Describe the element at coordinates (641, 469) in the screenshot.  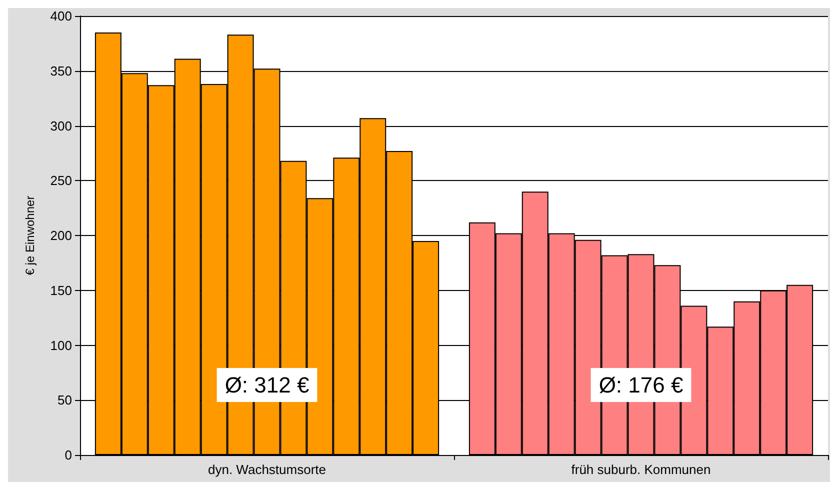
I see `x-tick-label: früh suburb. Kommunen` at that location.